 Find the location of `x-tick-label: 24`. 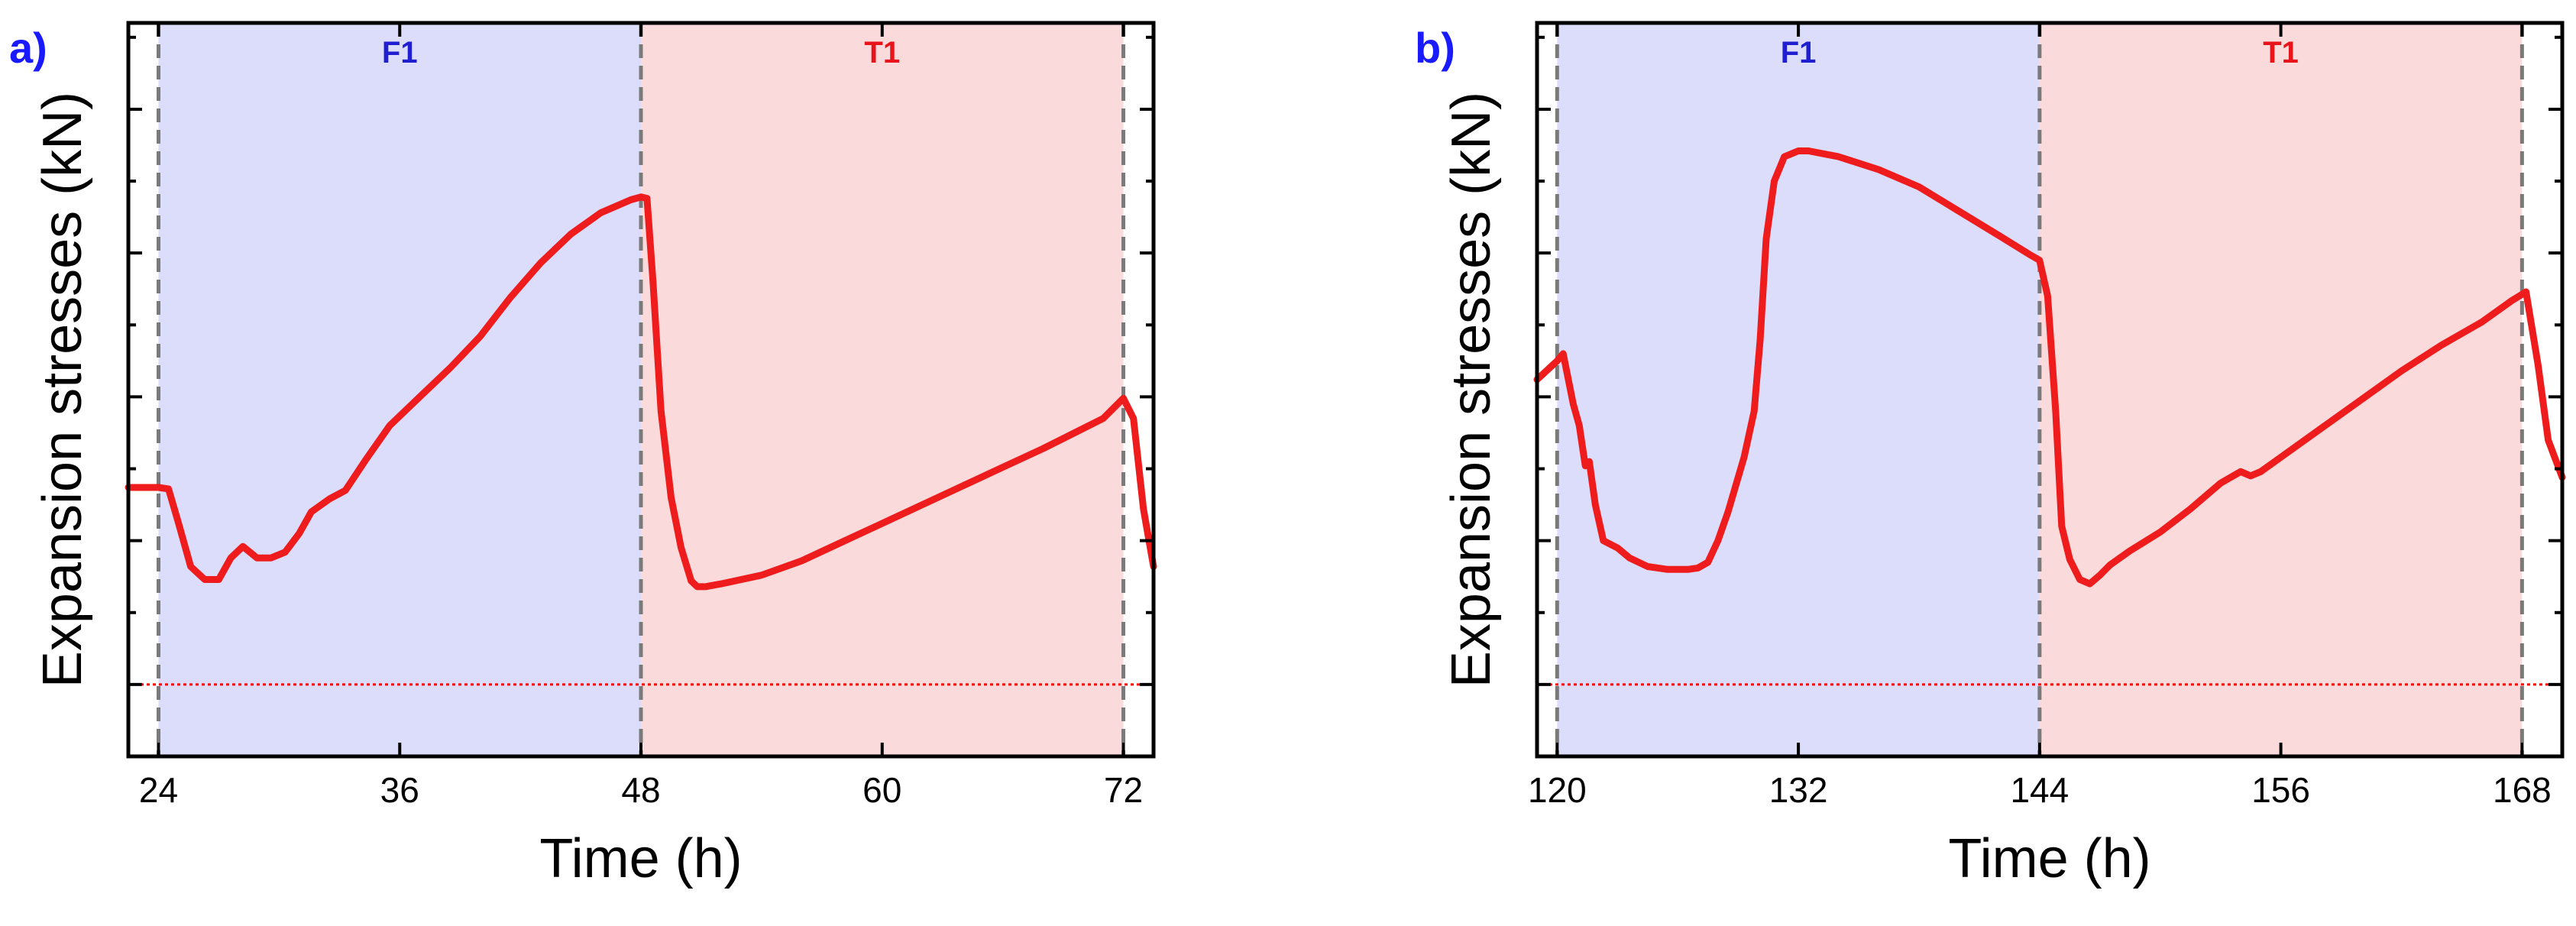

x-tick-label: 24 is located at coordinates (158, 790).